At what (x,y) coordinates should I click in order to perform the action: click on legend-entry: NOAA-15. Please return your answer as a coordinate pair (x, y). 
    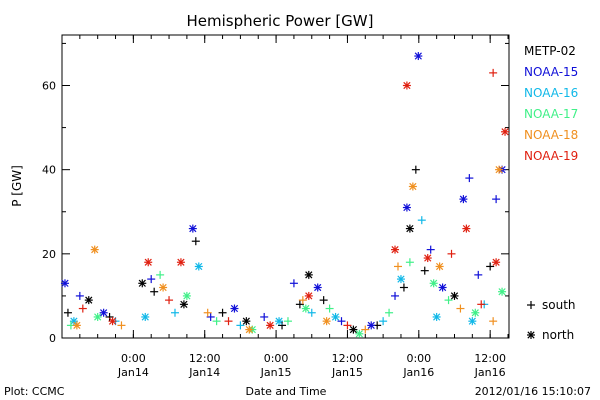
    Looking at the image, I should click on (551, 72).